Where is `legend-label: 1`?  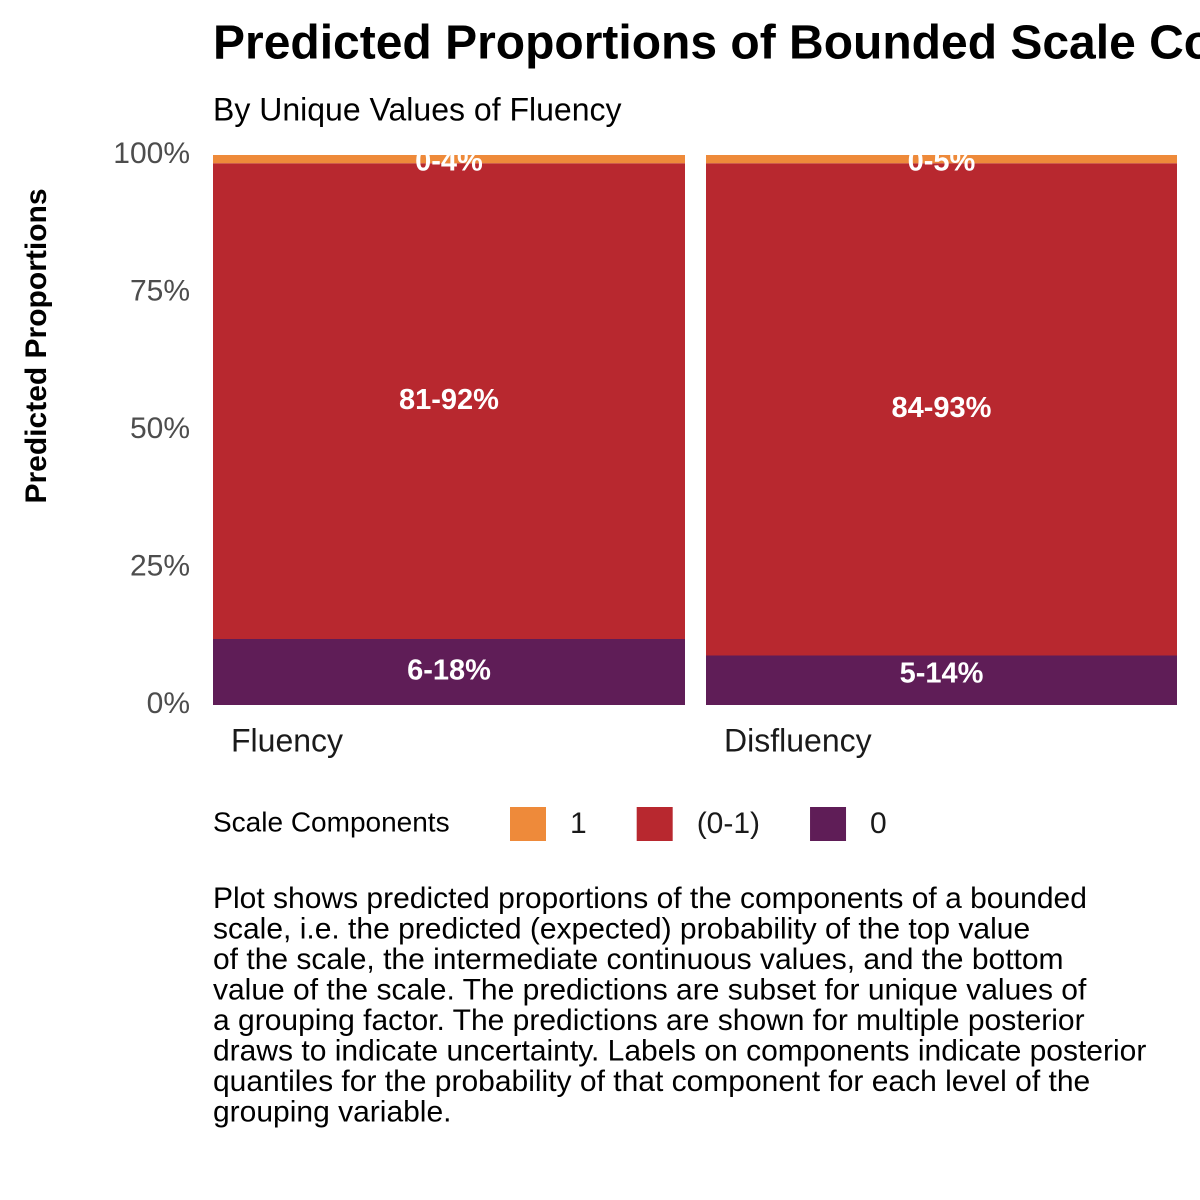 legend-label: 1 is located at coordinates (578, 823).